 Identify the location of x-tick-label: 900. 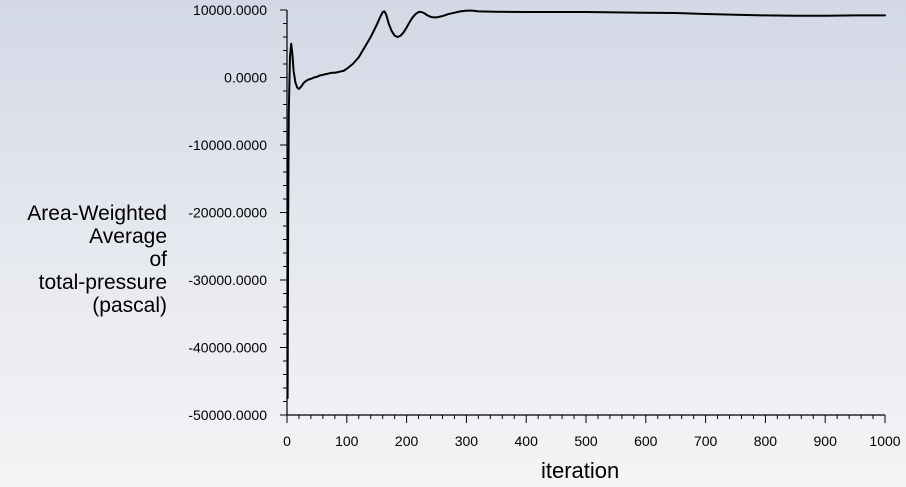
(826, 441).